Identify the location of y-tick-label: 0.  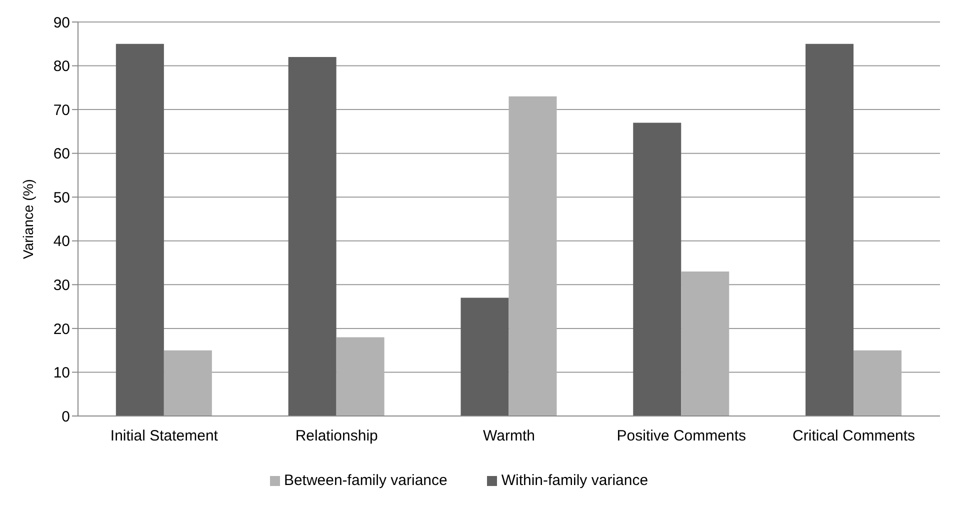
(66, 417).